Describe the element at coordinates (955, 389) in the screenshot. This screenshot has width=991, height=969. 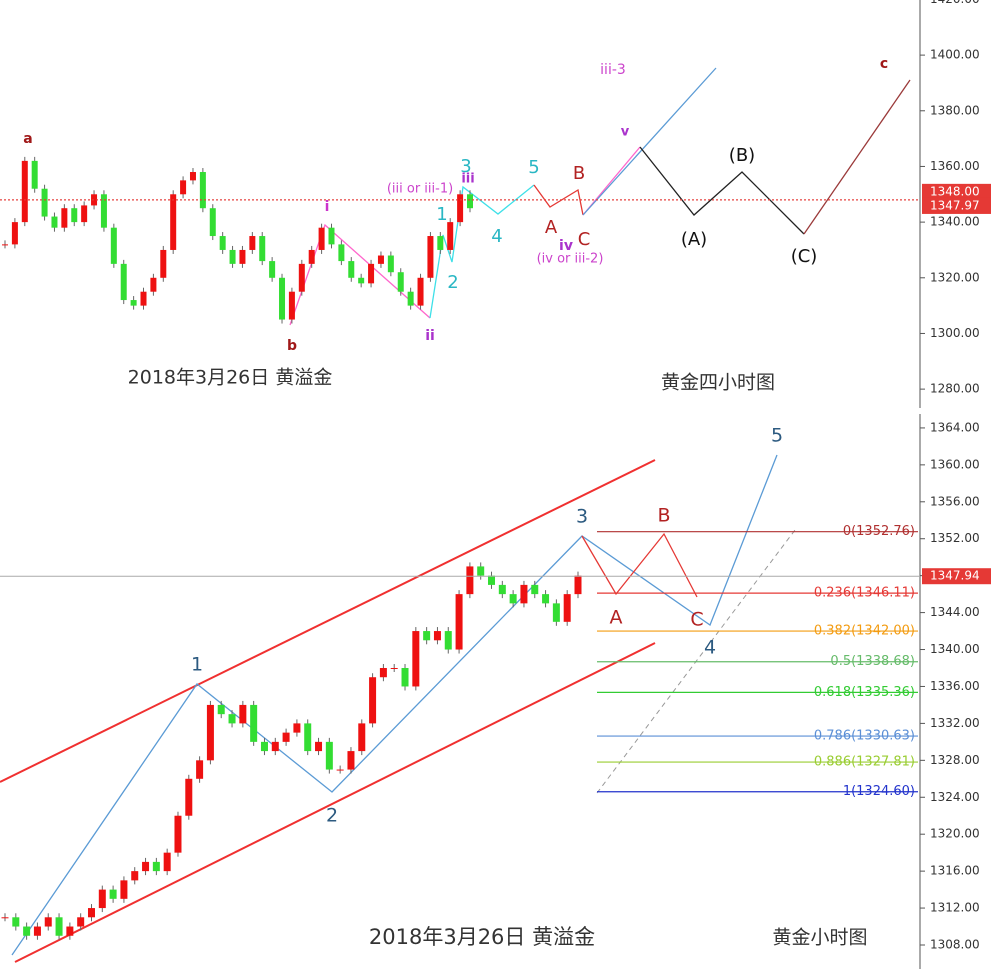
I see `y-tick-label: 1280.00` at that location.